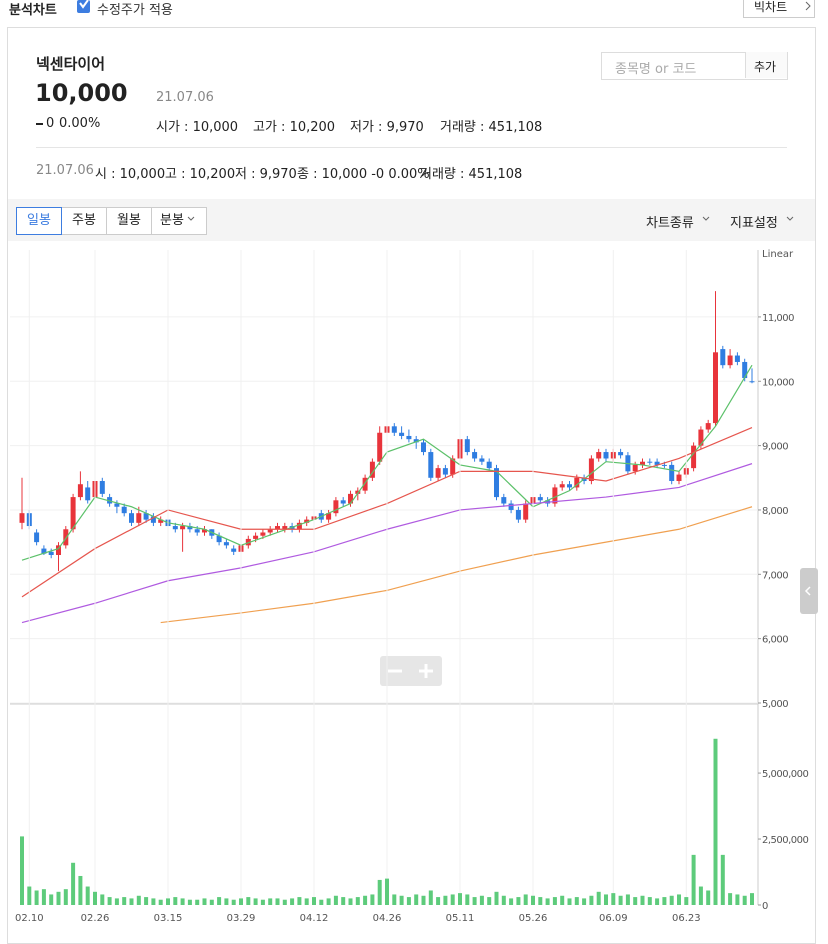 Image resolution: width=828 pixels, height=944 pixels. What do you see at coordinates (179, 221) in the screenshot?
I see `tab: 분봉` at bounding box center [179, 221].